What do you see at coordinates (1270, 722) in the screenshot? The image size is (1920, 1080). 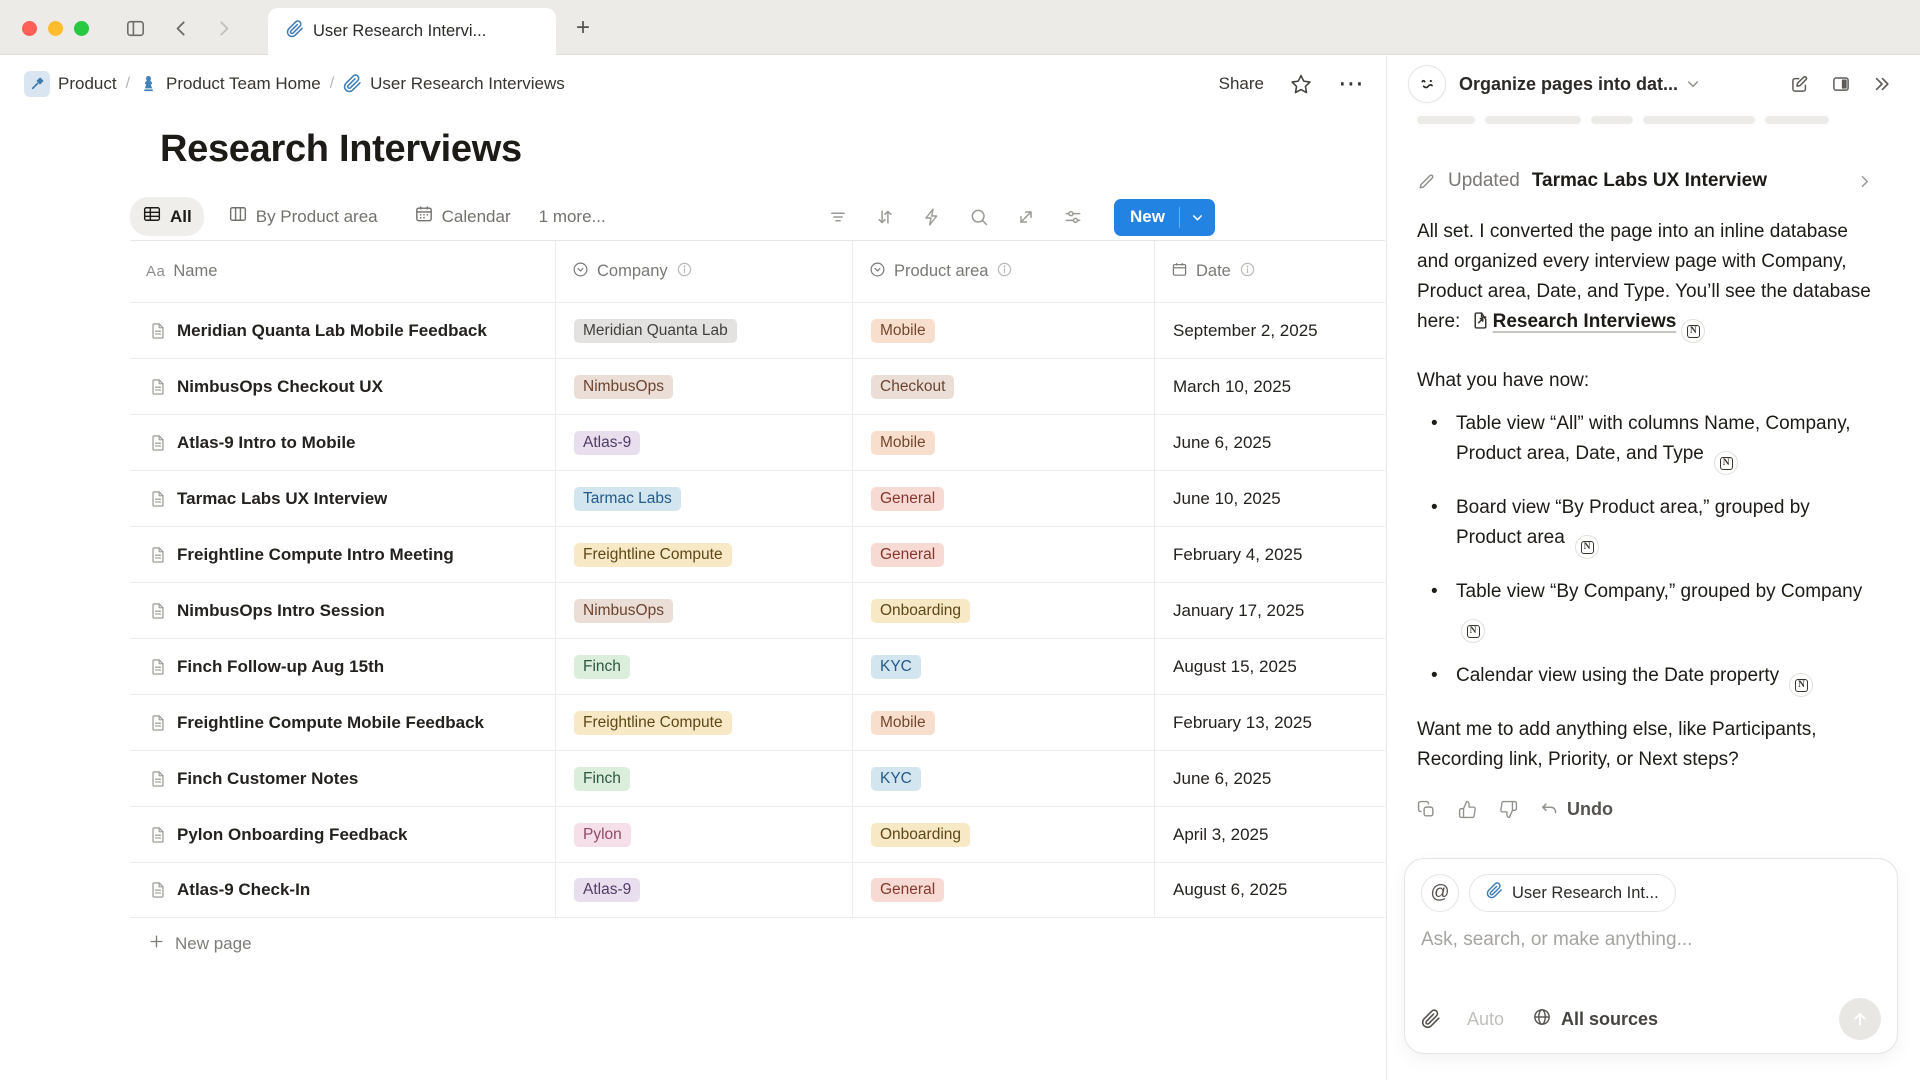 I see `row-date-cell: February 13, 2025` at bounding box center [1270, 722].